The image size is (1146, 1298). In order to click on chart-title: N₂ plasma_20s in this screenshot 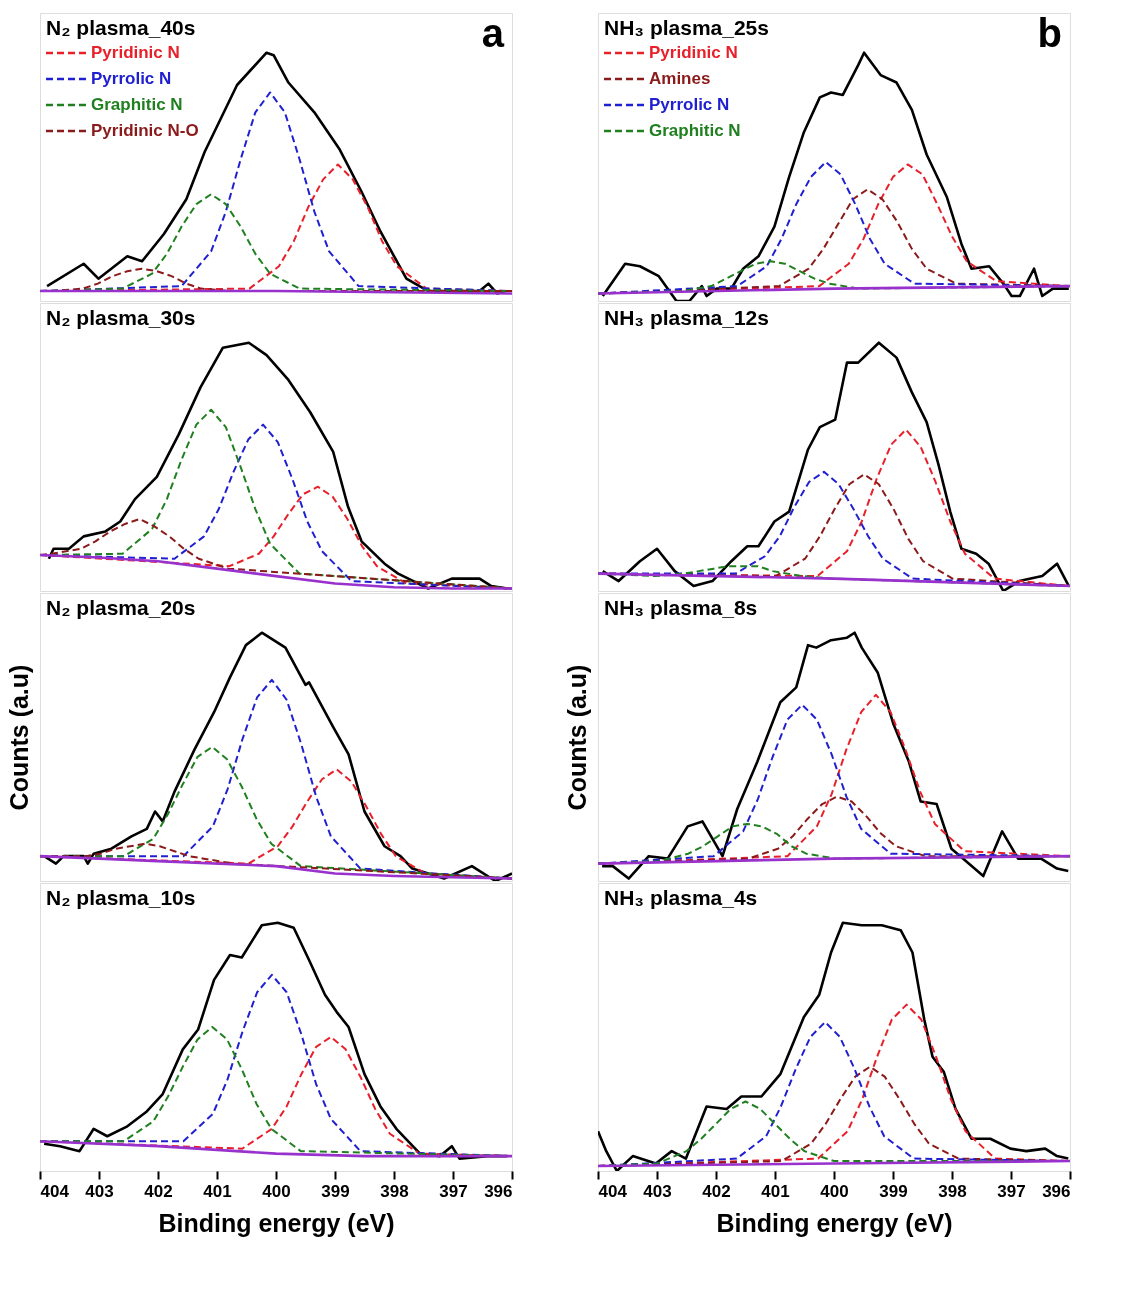, I will do `click(121, 607)`.